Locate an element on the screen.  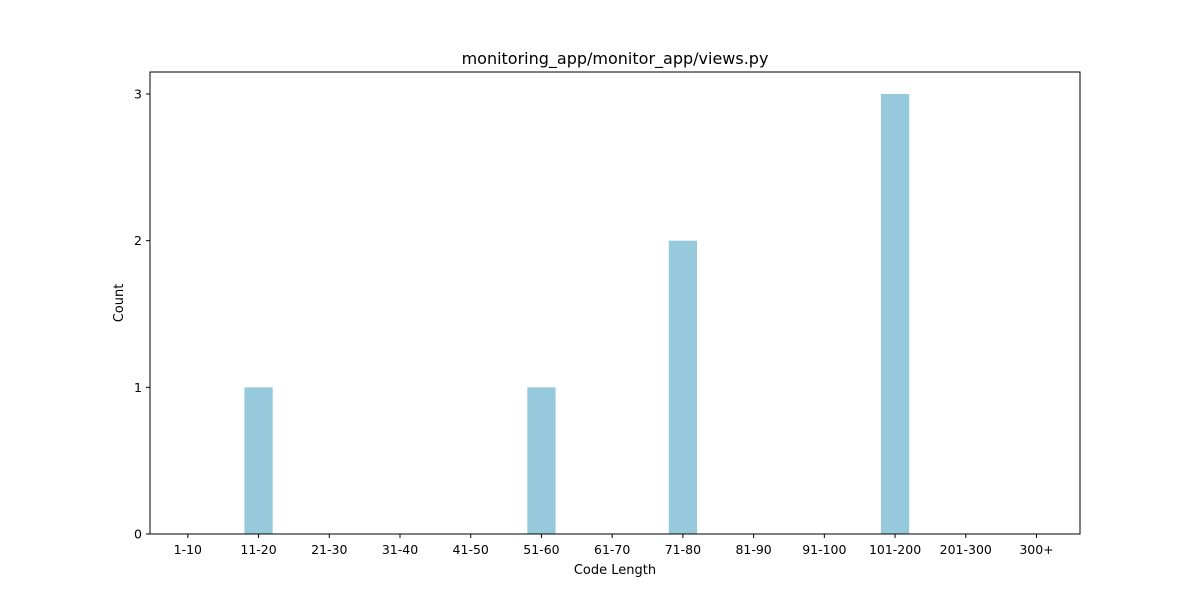
y-tick-label: 1 is located at coordinates (138, 387).